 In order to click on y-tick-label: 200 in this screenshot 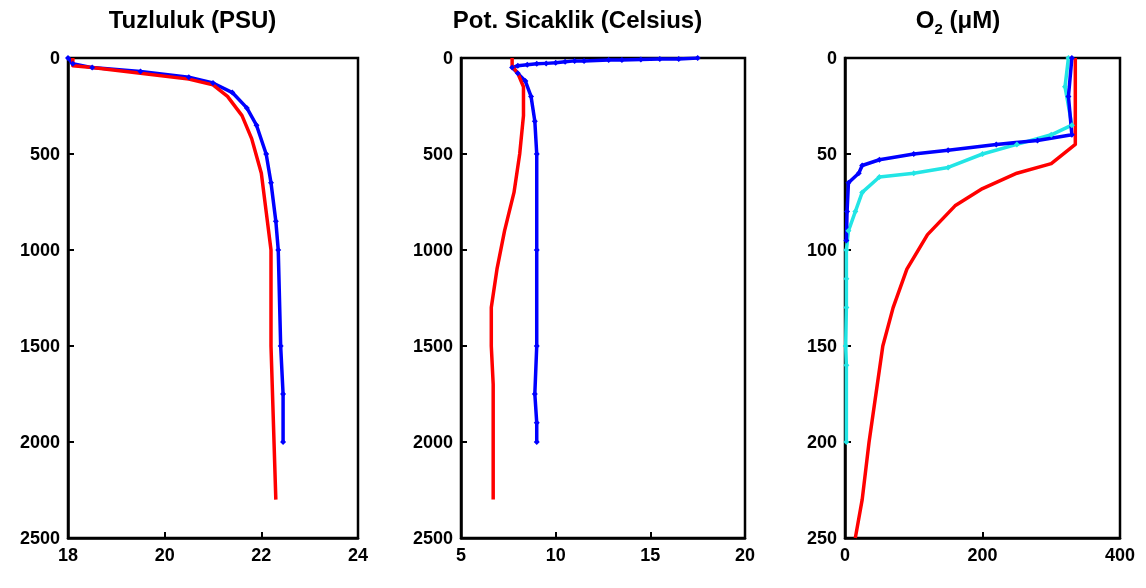, I will do `click(821, 442)`.